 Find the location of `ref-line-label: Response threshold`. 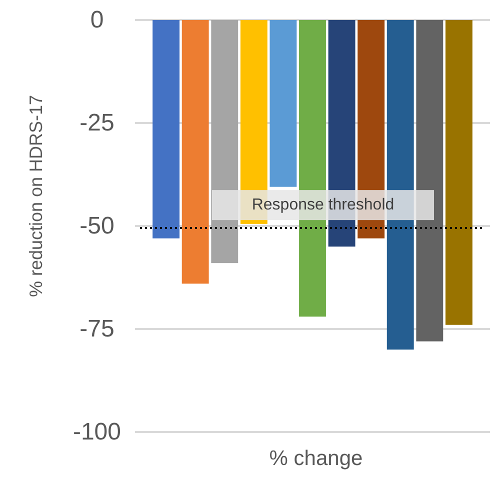

ref-line-label: Response threshold is located at coordinates (323, 205).